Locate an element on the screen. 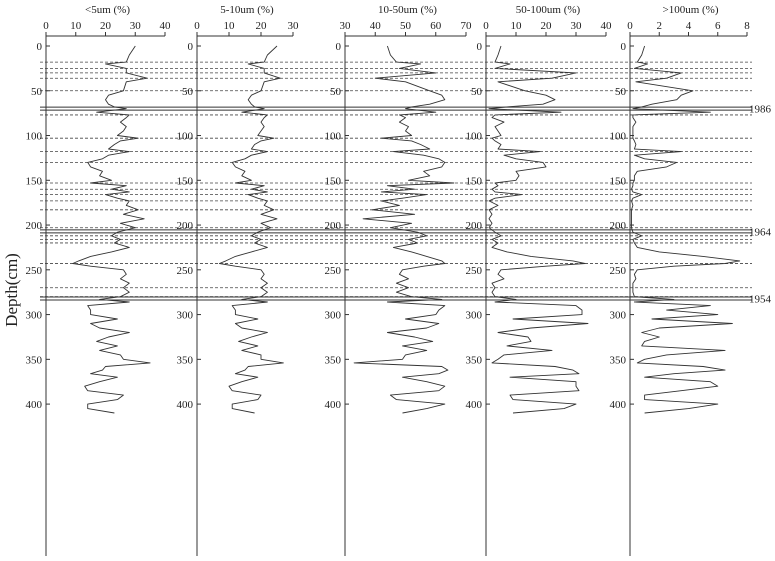  panel-2-x-tick-label-3: 60 is located at coordinates (436, 26).